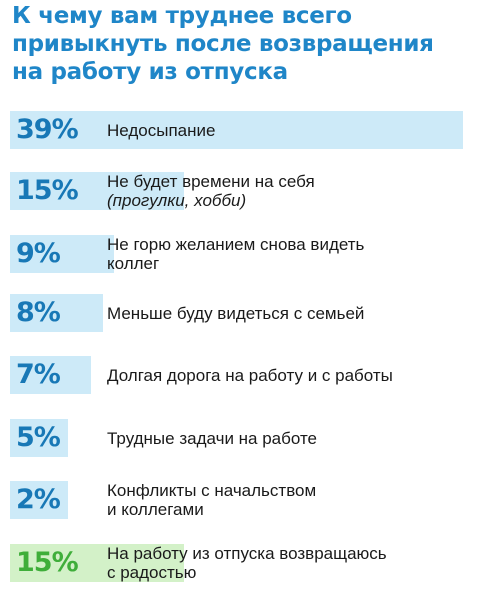 The height and width of the screenshot is (604, 493). Describe the element at coordinates (47, 129) in the screenshot. I see `value-label: 39%` at that location.